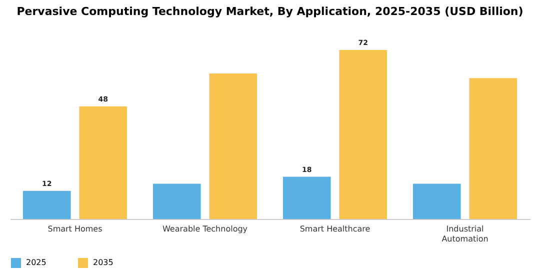 This screenshot has height=280, width=560. I want to click on x-tick-label: Smart Homes, so click(75, 229).